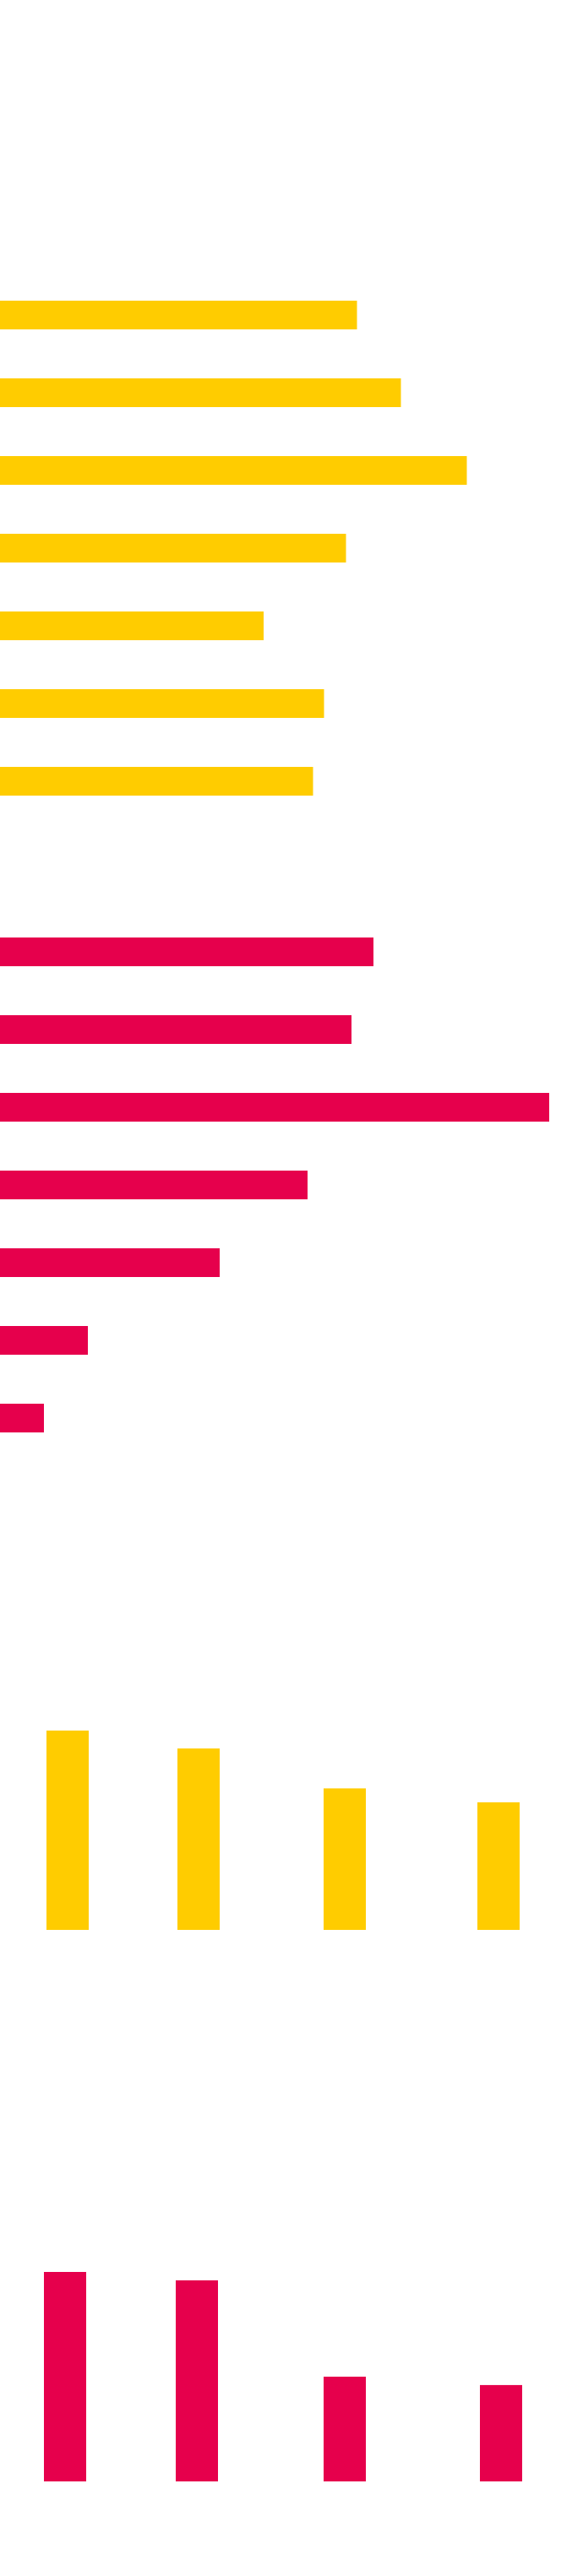  What do you see at coordinates (283, 2376) in the screenshot?
I see `red-vertical-bar-chart` at bounding box center [283, 2376].